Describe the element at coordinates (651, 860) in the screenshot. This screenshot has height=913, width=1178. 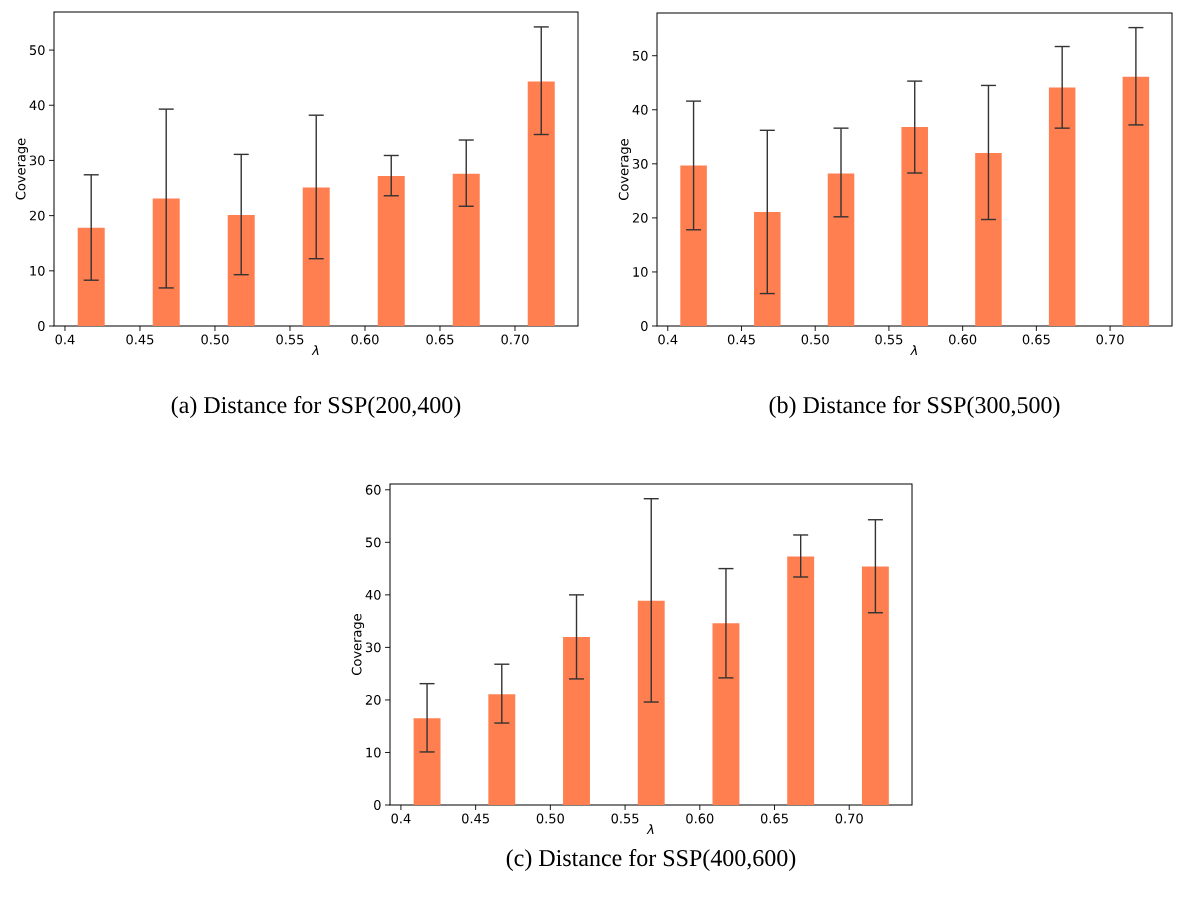
I see `text: (c) Distance for SSP(400,600)` at that location.